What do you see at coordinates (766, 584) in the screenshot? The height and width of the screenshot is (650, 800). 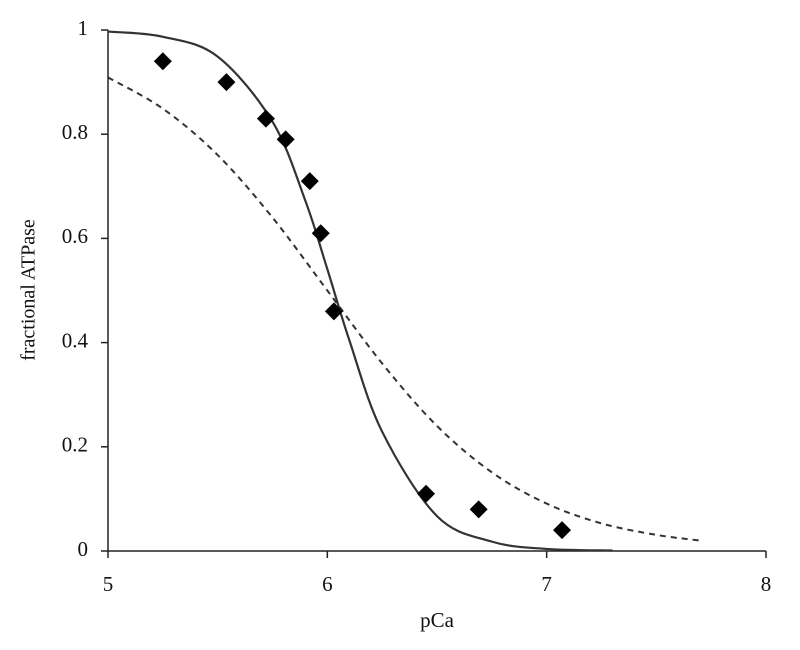 I see `x-tick-label: 8` at bounding box center [766, 584].